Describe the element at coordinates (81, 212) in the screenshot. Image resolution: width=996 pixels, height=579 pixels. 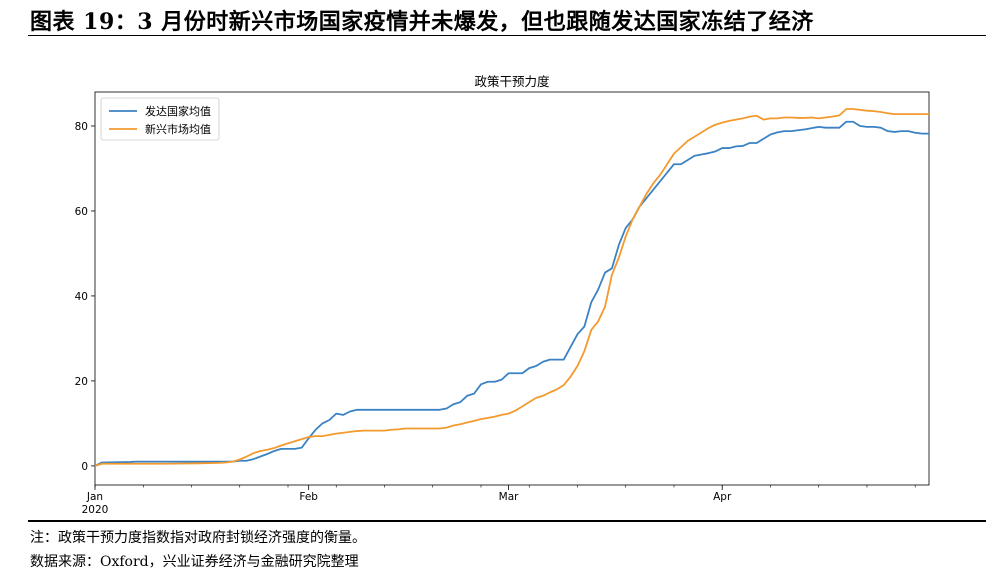
I see `y-tick-label: 60` at that location.